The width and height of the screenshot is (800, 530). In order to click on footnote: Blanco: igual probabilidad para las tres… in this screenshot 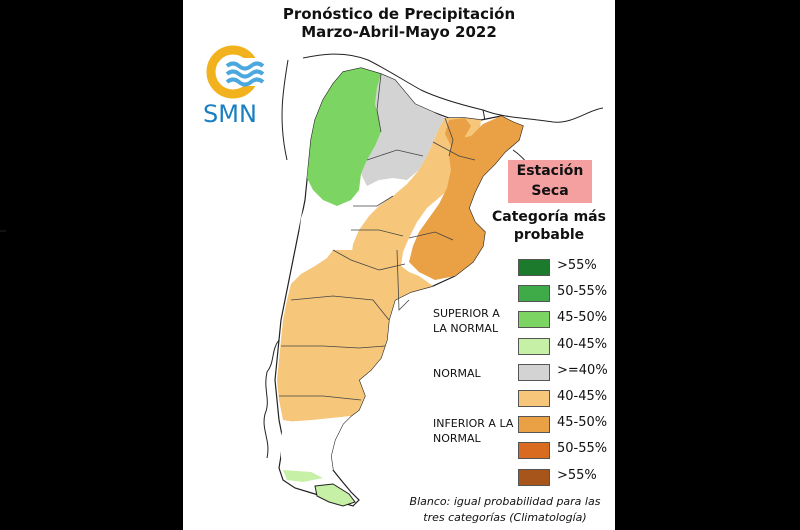, I will do `click(505, 509)`.